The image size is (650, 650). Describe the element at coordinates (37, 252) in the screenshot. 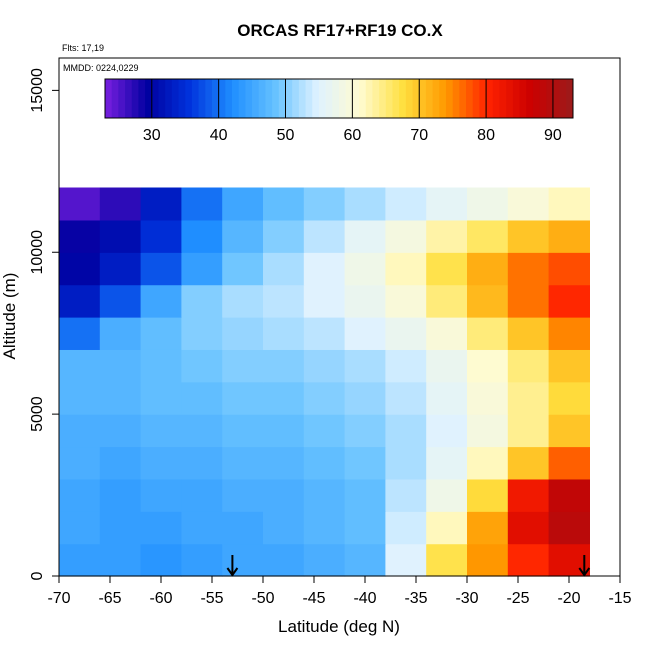

I see `y-tick-label: 10000` at that location.